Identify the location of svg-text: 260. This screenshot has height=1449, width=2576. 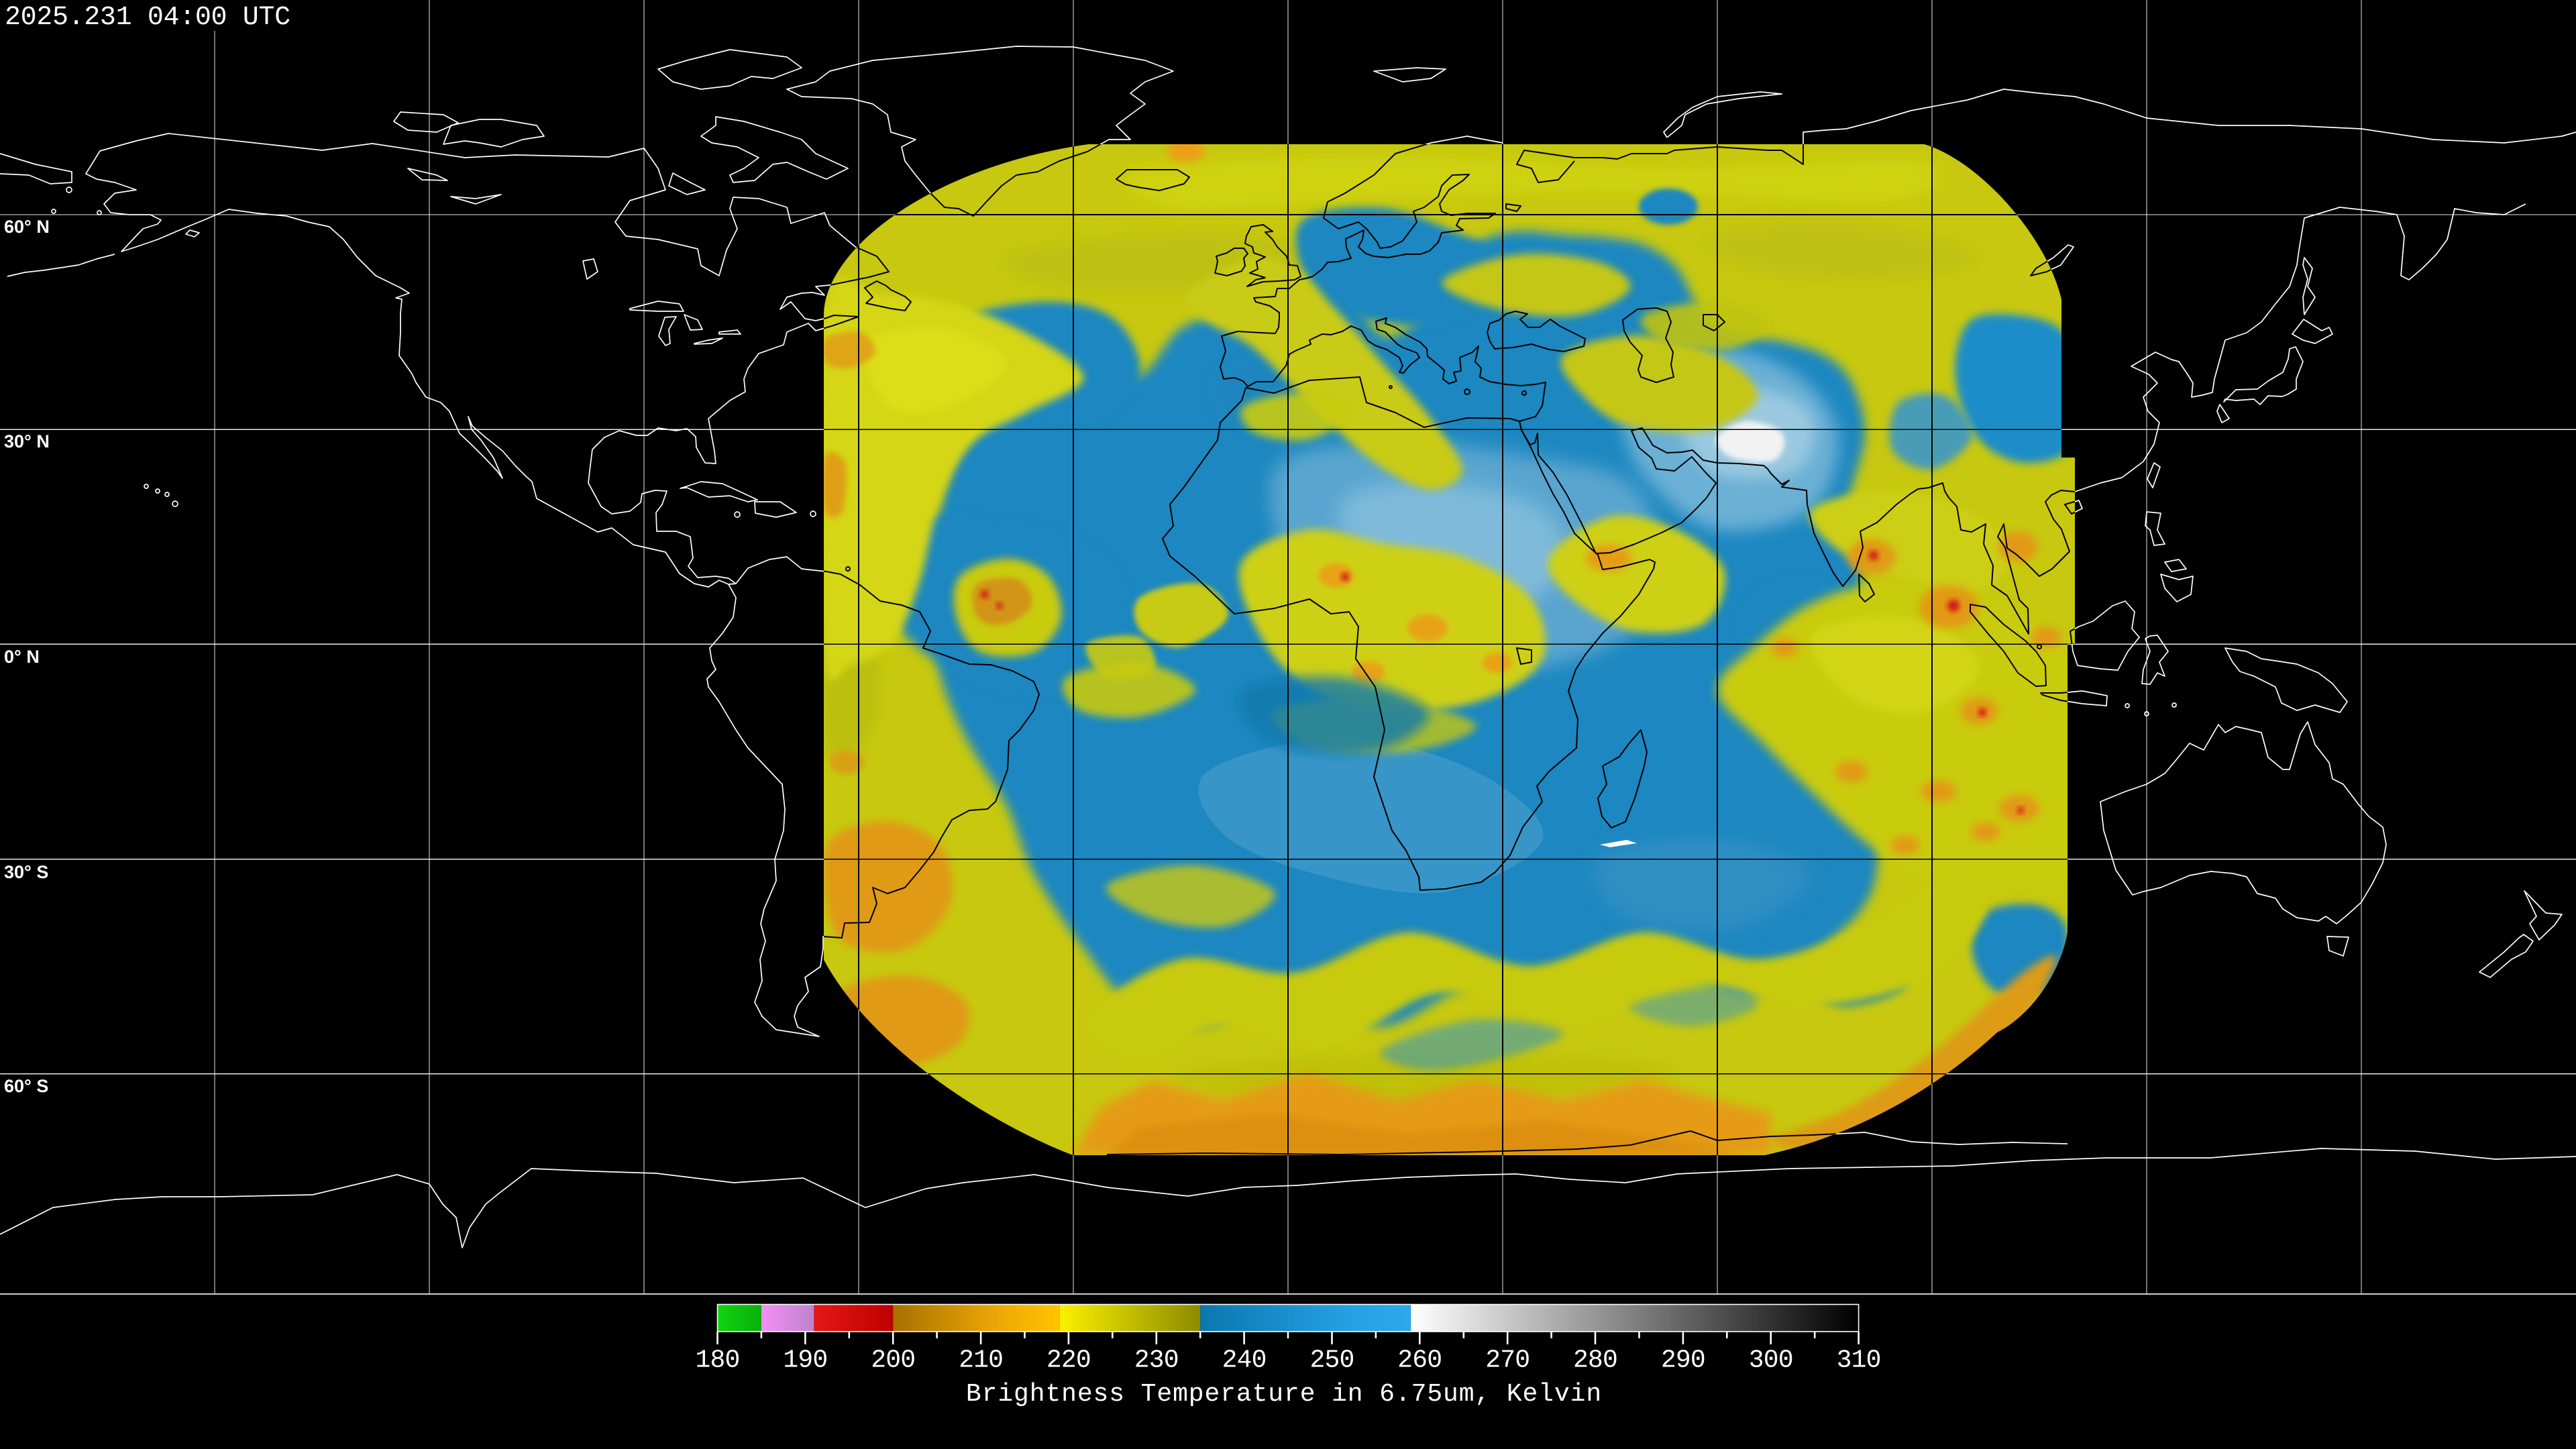
(1419, 1360).